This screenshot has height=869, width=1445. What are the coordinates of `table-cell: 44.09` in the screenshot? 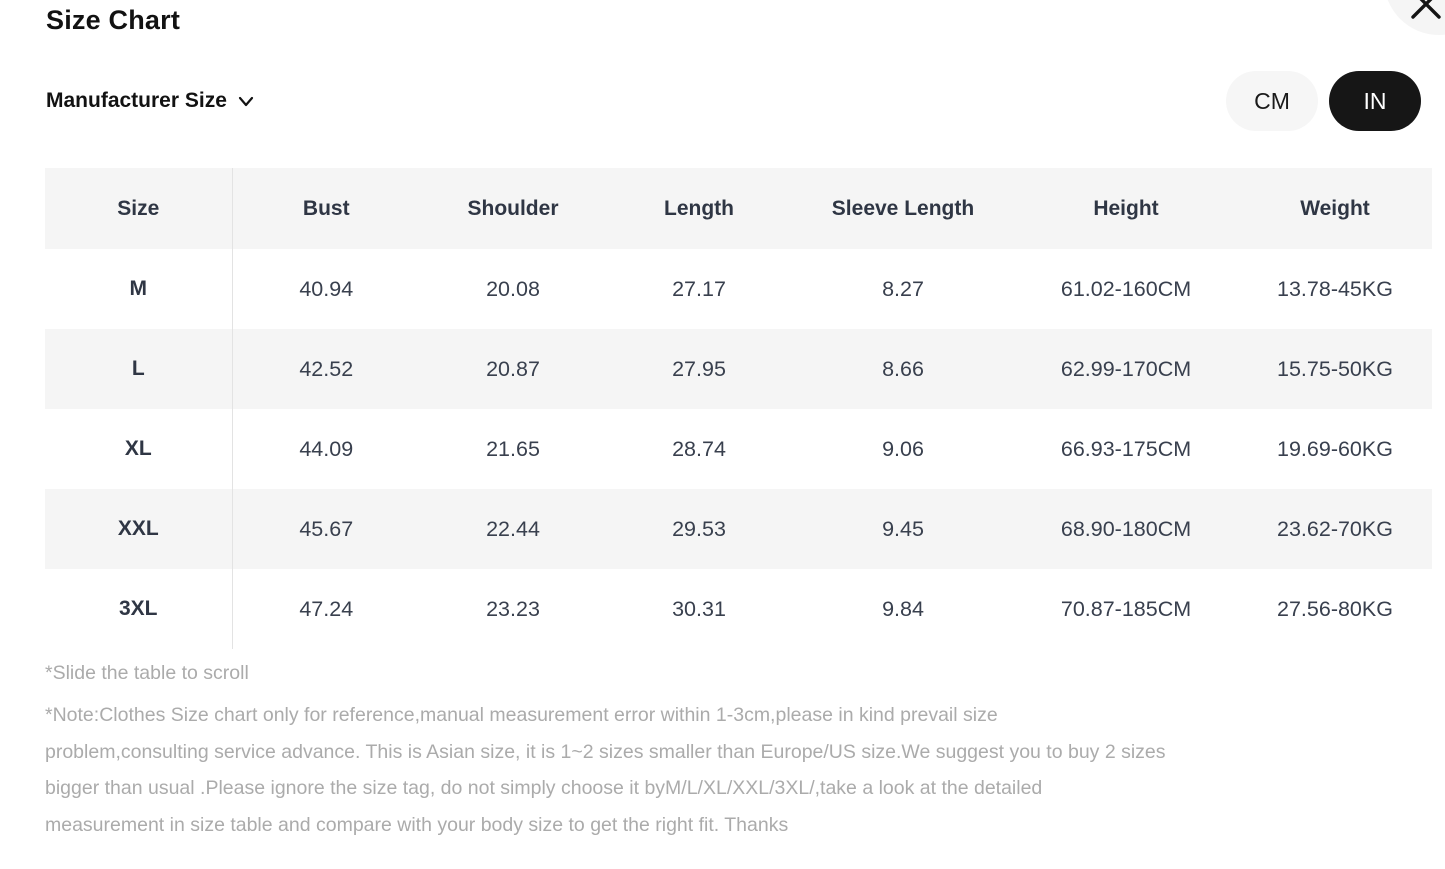 It's located at (326, 448).